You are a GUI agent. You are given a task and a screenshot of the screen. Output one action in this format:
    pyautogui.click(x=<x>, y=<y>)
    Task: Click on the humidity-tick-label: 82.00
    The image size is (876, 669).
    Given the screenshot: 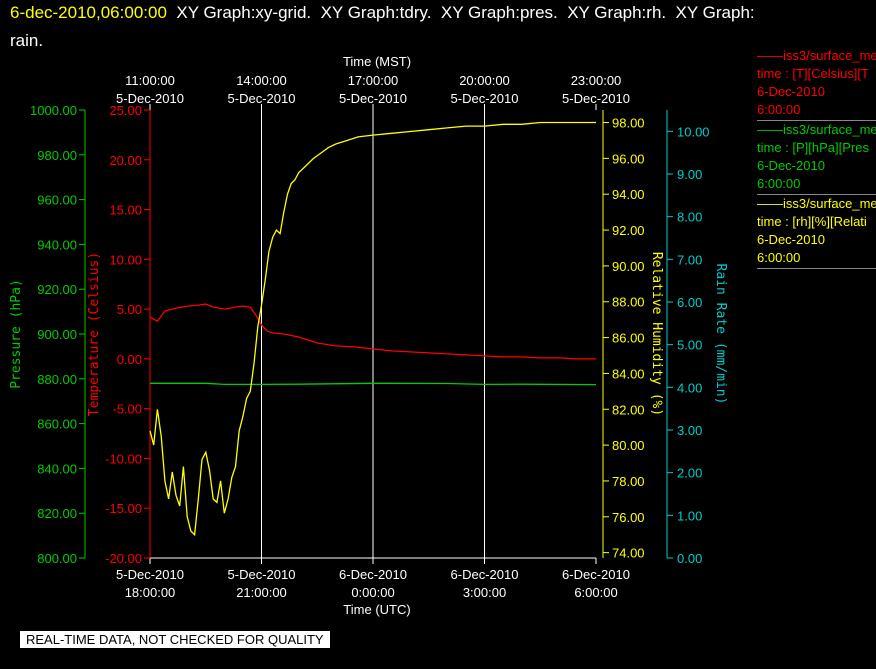 What is the action you would take?
    pyautogui.click(x=628, y=409)
    